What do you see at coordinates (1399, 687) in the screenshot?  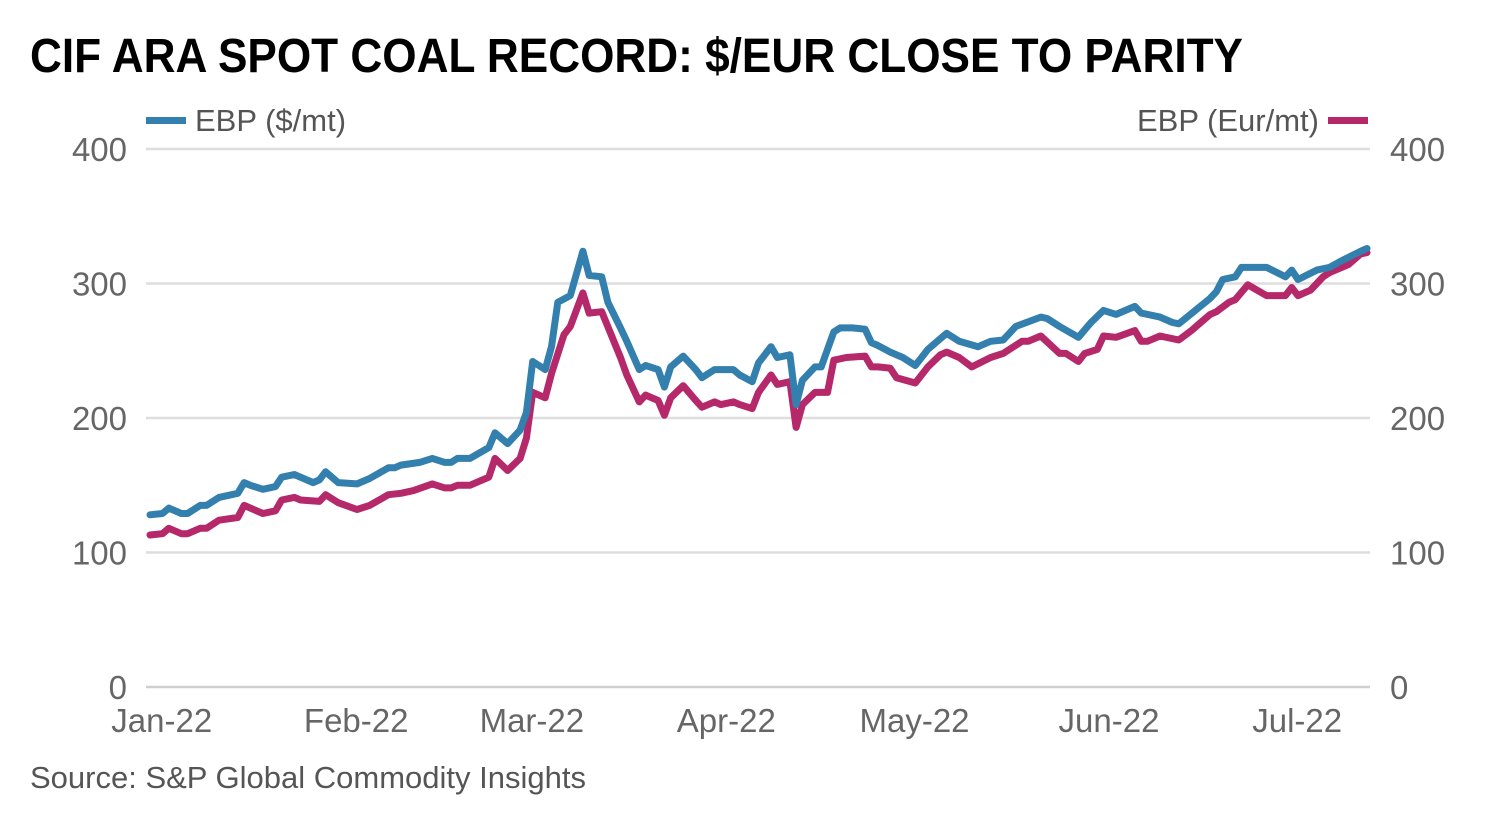 I see `y-tick-label-right: 0` at bounding box center [1399, 687].